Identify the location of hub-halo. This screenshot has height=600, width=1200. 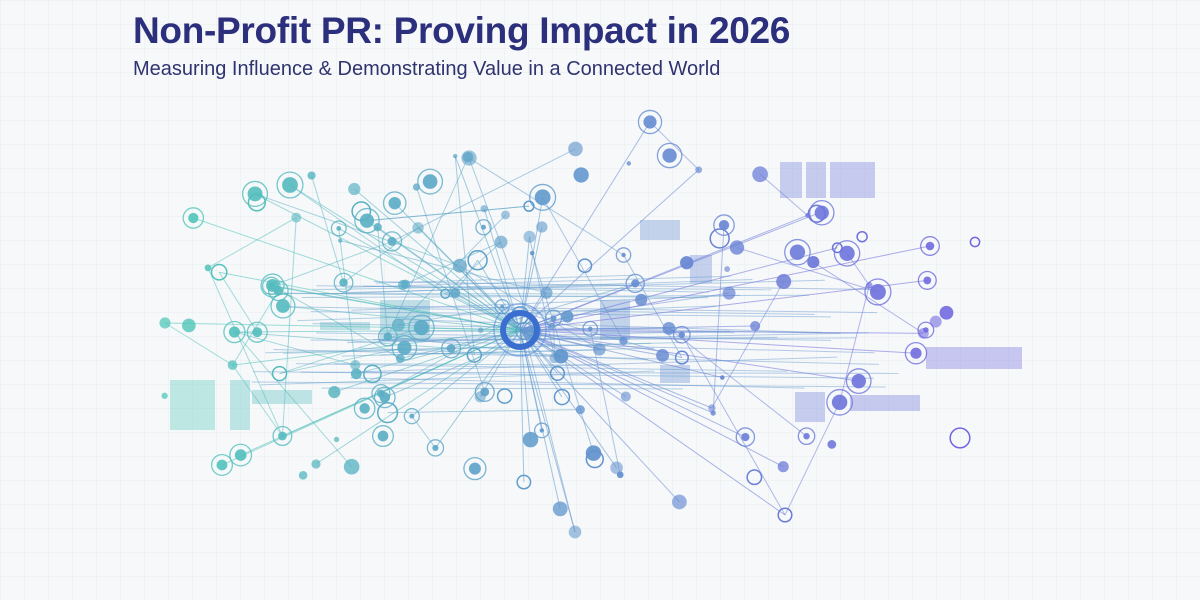
(520, 330).